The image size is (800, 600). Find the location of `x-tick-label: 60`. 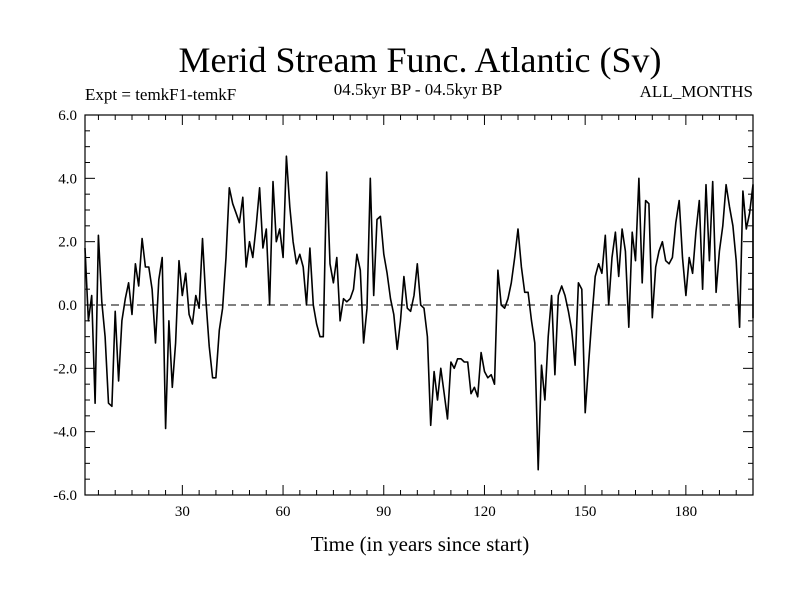

x-tick-label: 60 is located at coordinates (283, 512).